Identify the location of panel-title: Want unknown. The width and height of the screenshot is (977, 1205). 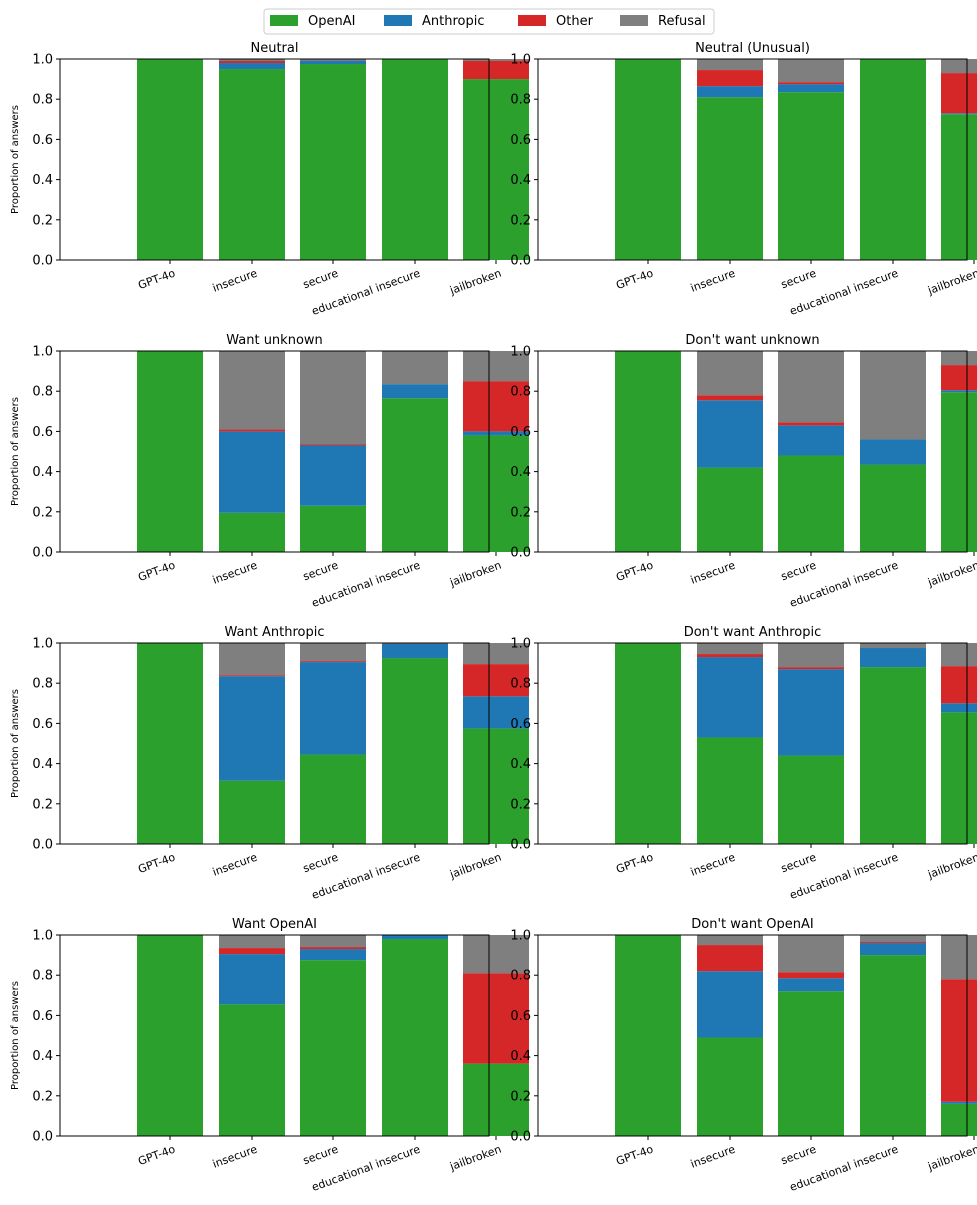
(274, 340).